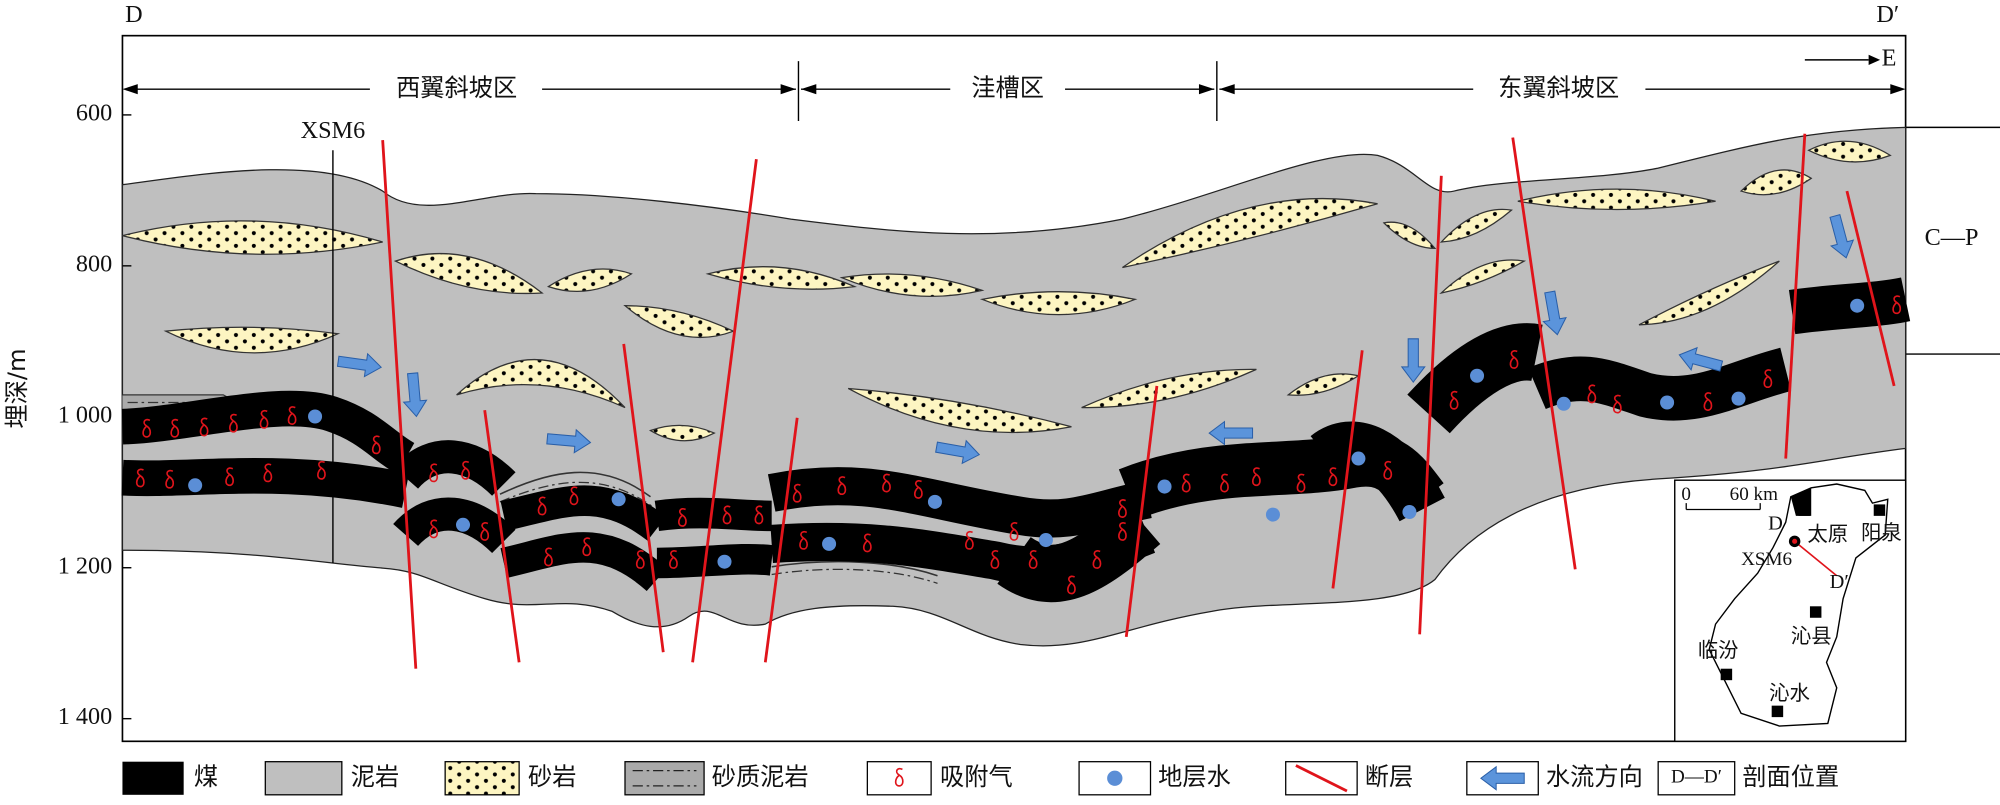 The height and width of the screenshot is (805, 2000). What do you see at coordinates (1889, 57) in the screenshot?
I see `direction-label: E` at bounding box center [1889, 57].